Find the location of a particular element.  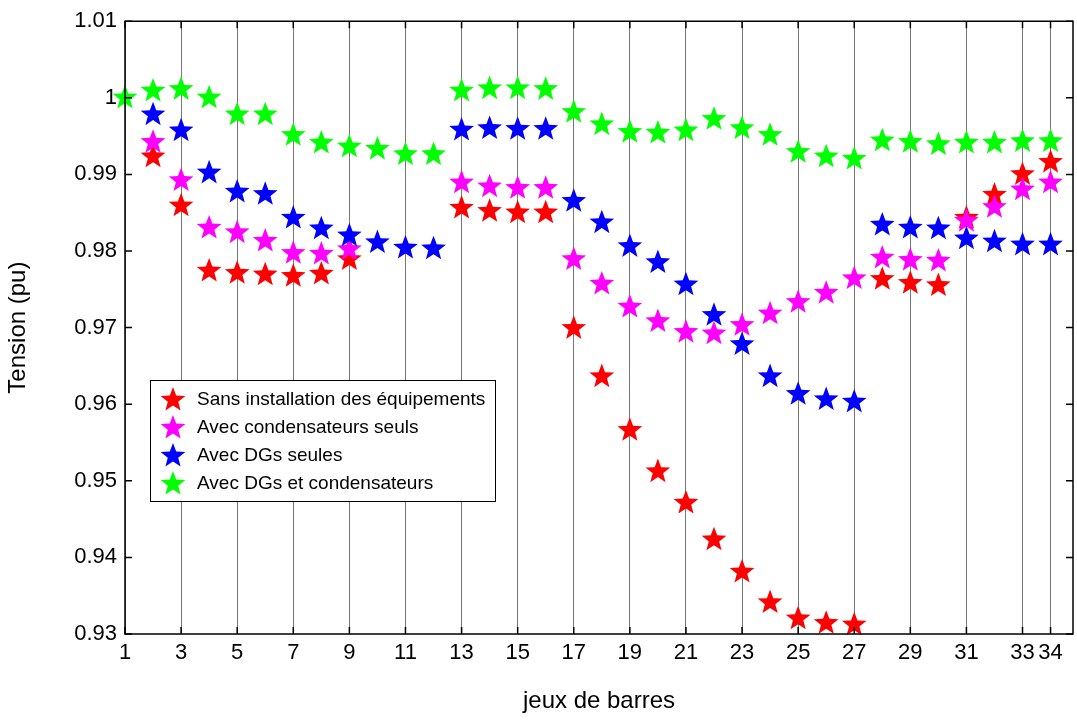

legend-label: Avec DGs et condensateurs is located at coordinates (315, 483).